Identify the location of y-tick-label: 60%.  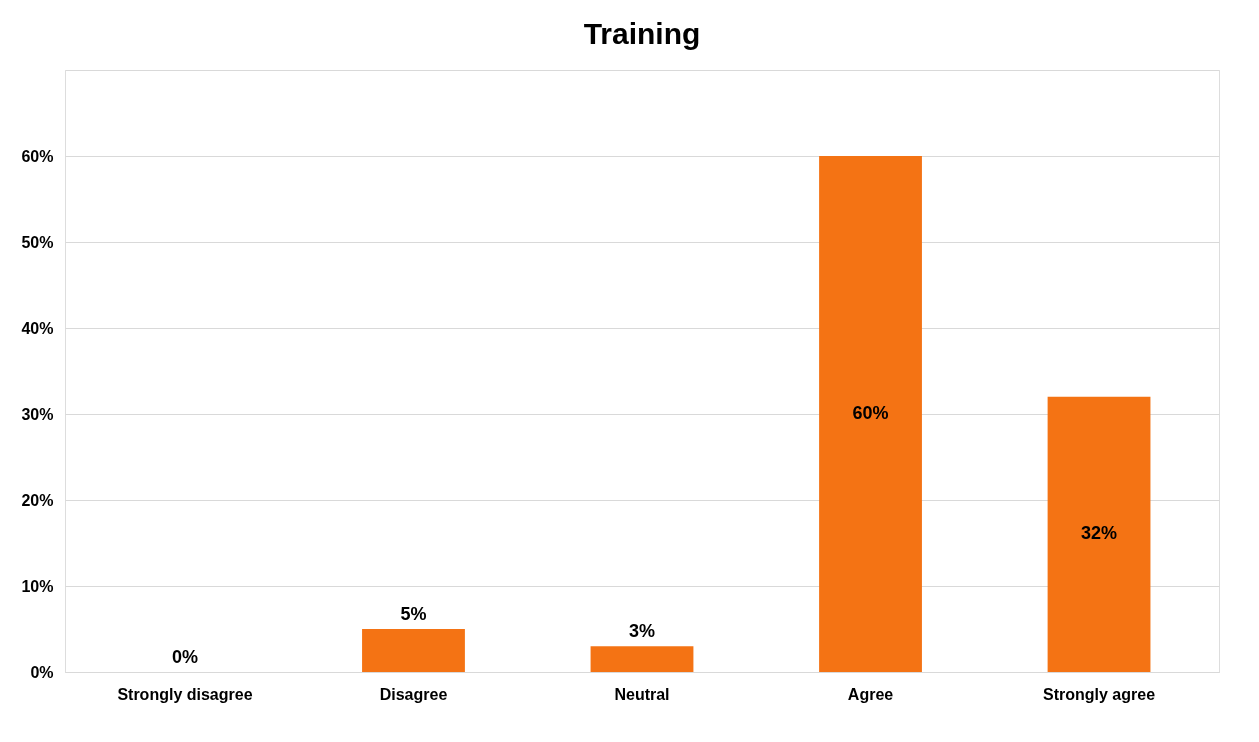
(37, 156).